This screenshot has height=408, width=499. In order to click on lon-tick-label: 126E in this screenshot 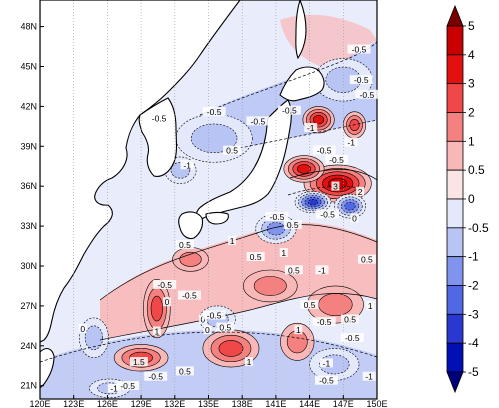, I will do `click(107, 403)`.